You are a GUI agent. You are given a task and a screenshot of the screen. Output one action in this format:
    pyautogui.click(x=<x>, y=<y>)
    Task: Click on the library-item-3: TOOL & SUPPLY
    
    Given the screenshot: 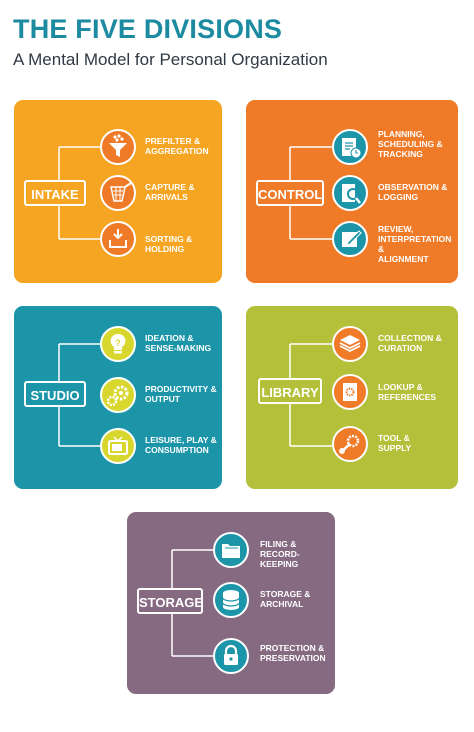 What is the action you would take?
    pyautogui.click(x=395, y=443)
    